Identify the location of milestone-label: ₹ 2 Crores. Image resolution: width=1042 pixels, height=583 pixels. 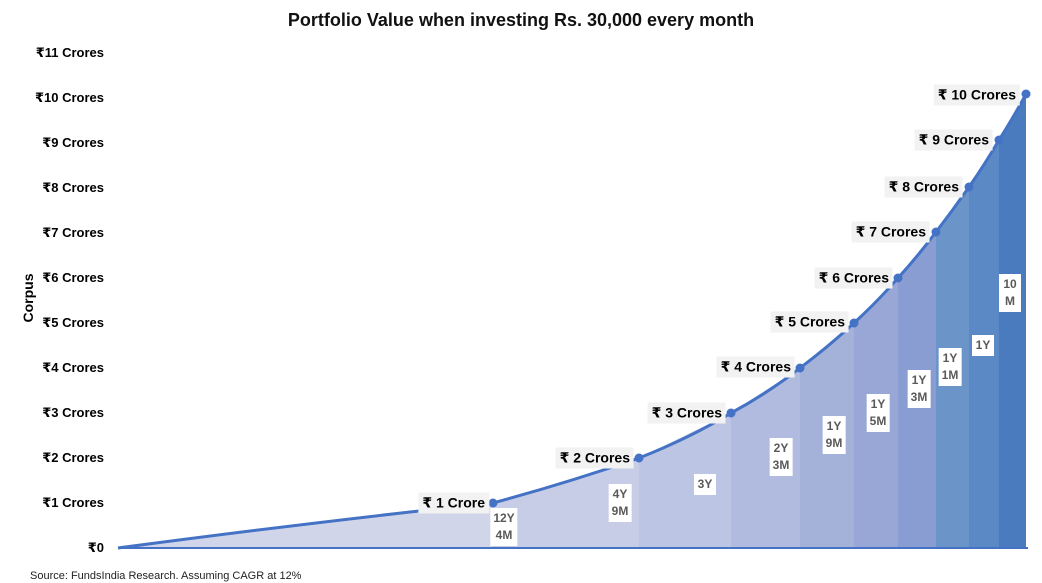
(594, 458).